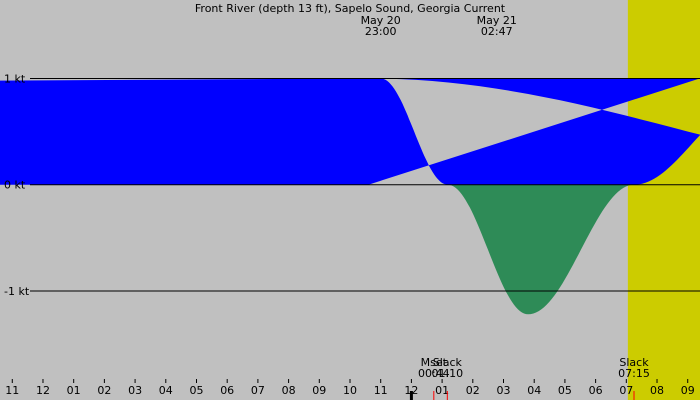 The height and width of the screenshot is (400, 700). I want to click on bottom-event-label: Mset, so click(434, 362).